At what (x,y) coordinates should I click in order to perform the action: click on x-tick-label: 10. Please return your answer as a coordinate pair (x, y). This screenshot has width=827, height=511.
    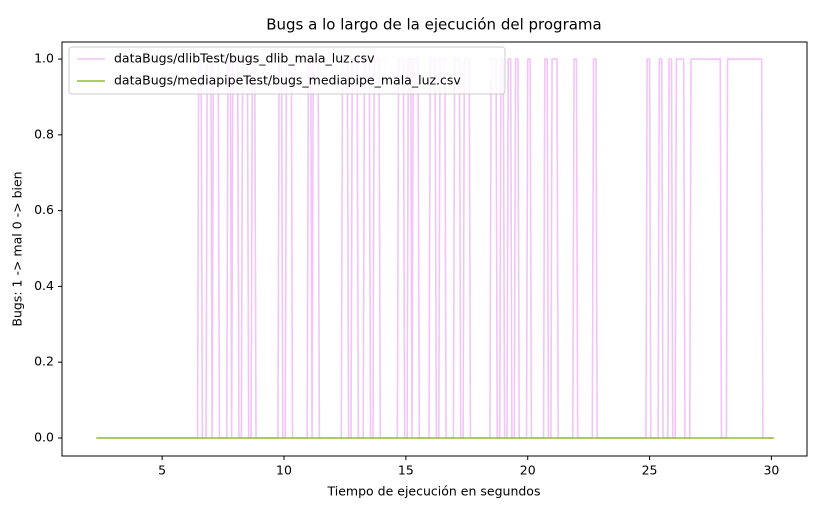
    Looking at the image, I should click on (284, 470).